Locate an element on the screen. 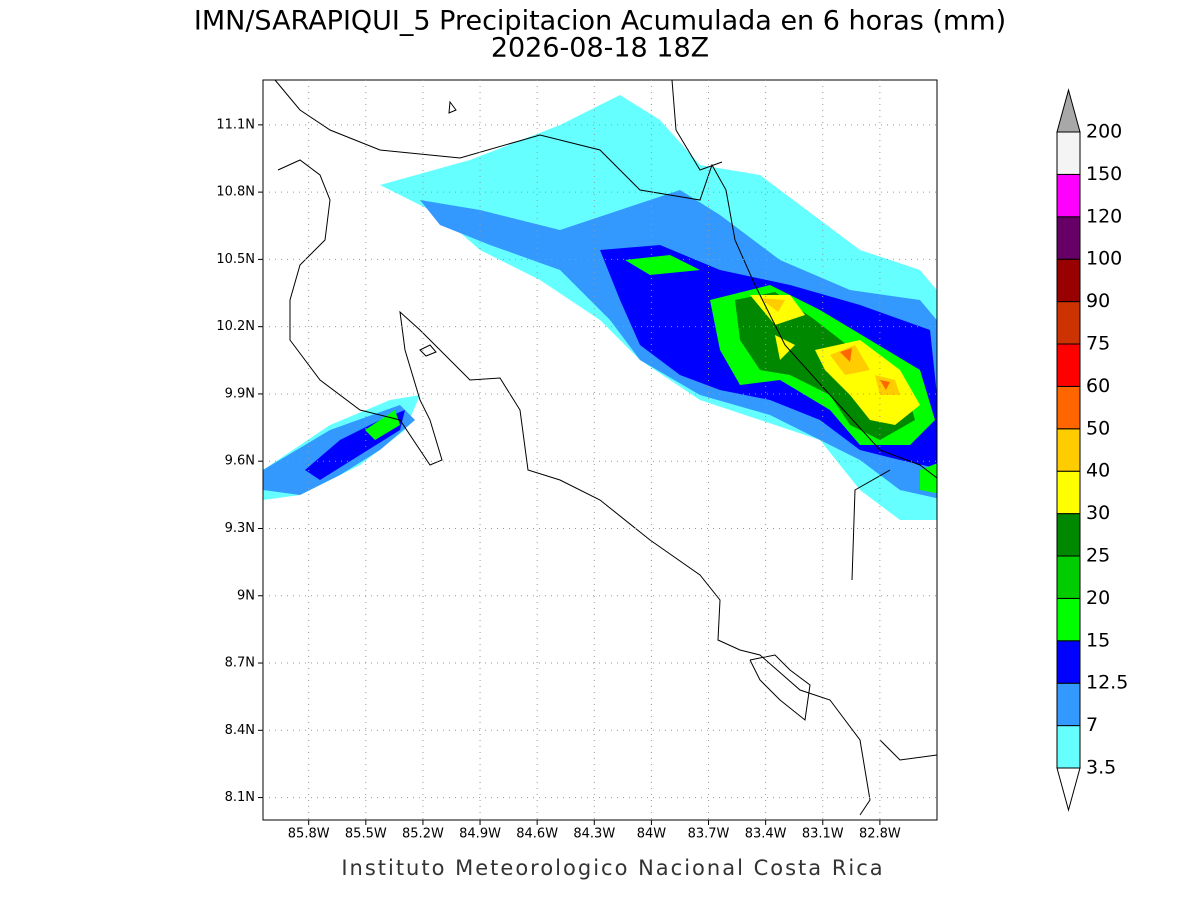  colorbar-label: 20 is located at coordinates (1098, 598).